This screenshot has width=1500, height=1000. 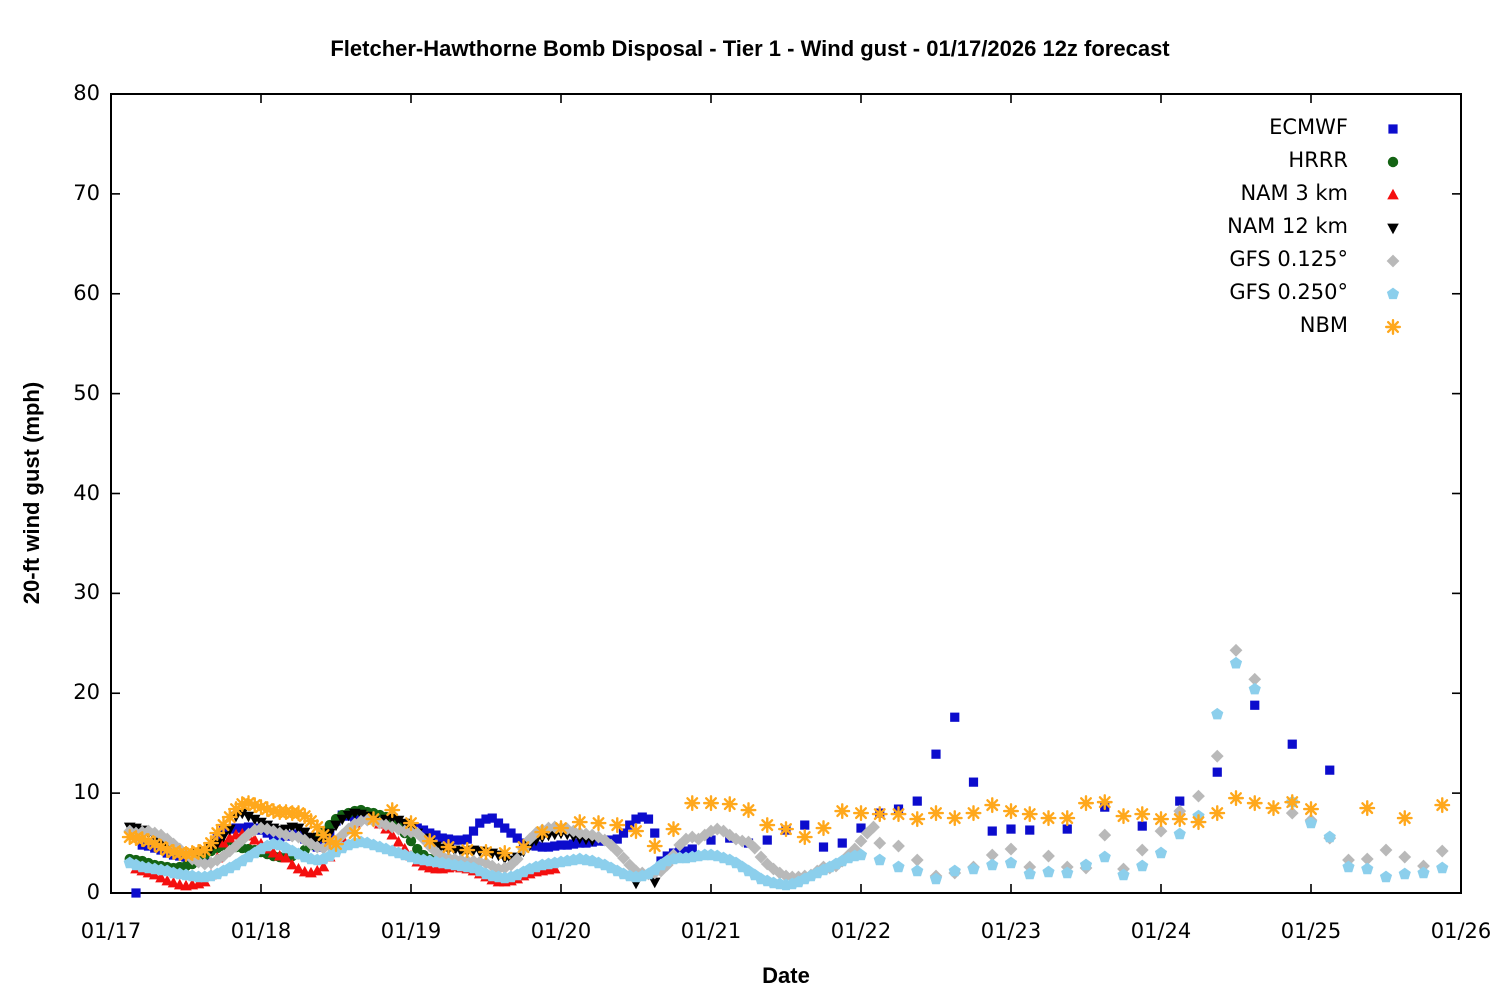 I want to click on y-tick-label: 20, so click(x=86, y=692).